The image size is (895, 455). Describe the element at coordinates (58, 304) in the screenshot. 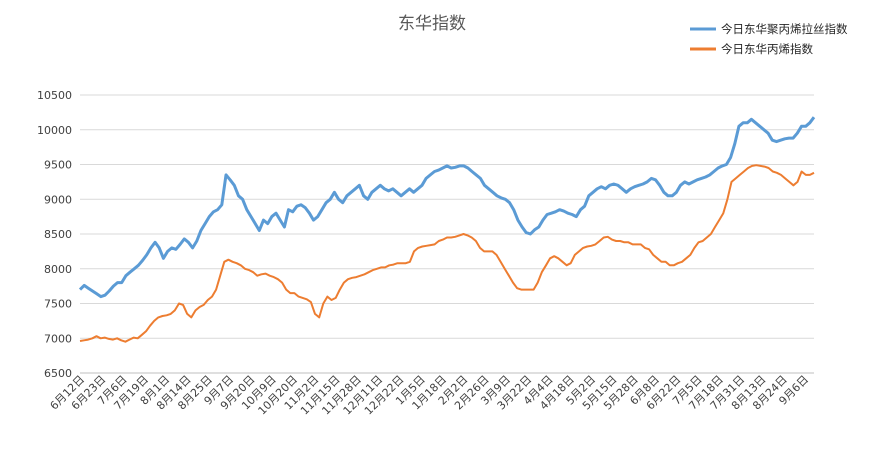

I see `y-tick-label: 7500` at that location.